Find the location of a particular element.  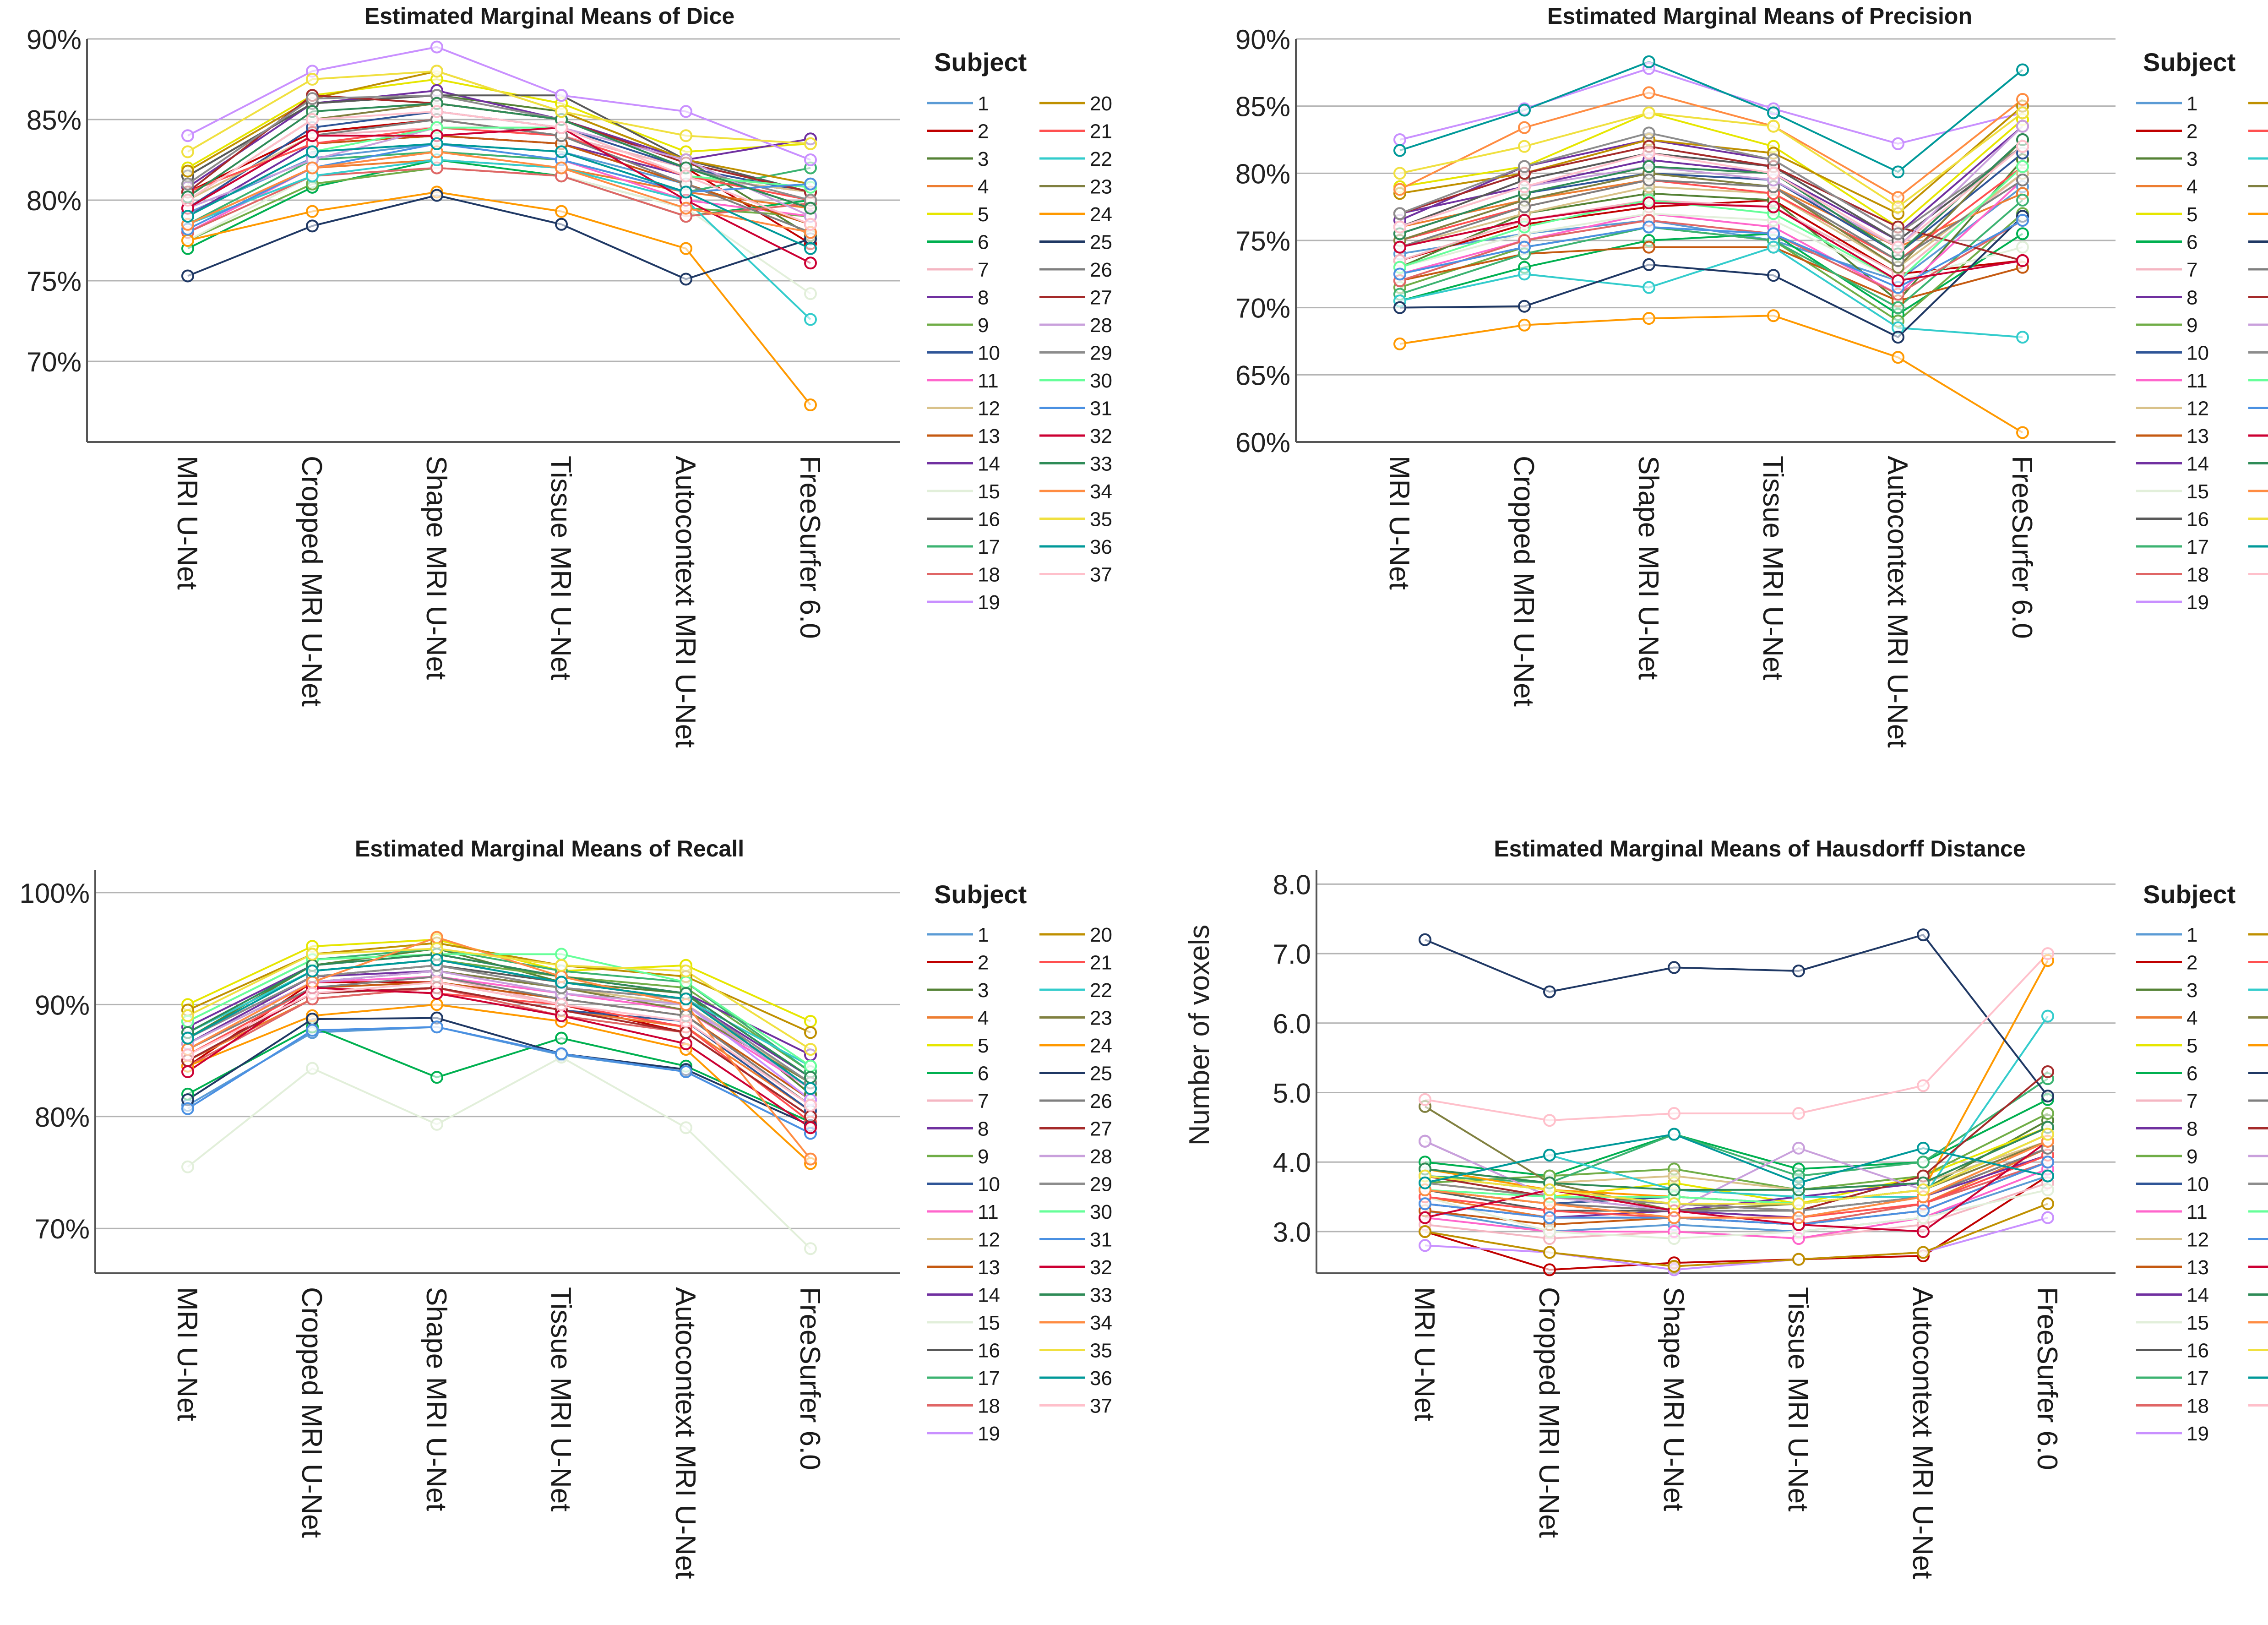

legend-label: 17 is located at coordinates (989, 547).